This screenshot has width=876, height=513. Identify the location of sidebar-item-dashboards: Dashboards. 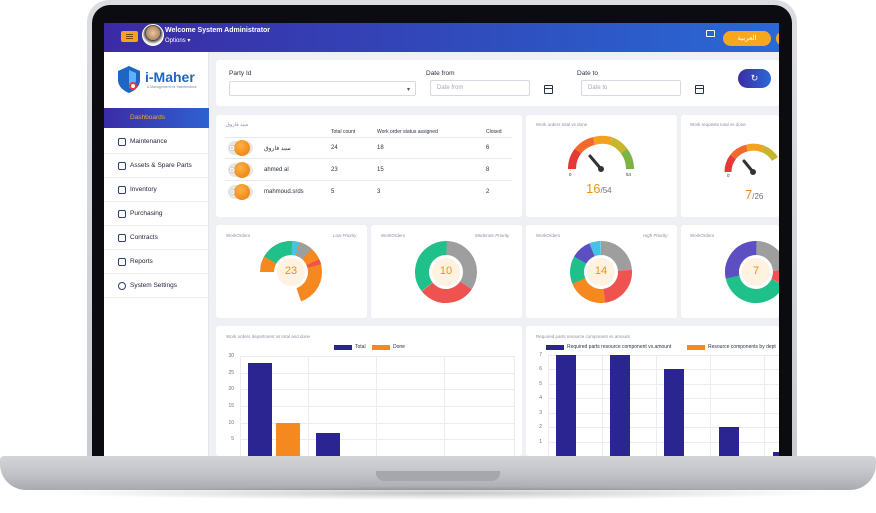
(156, 118).